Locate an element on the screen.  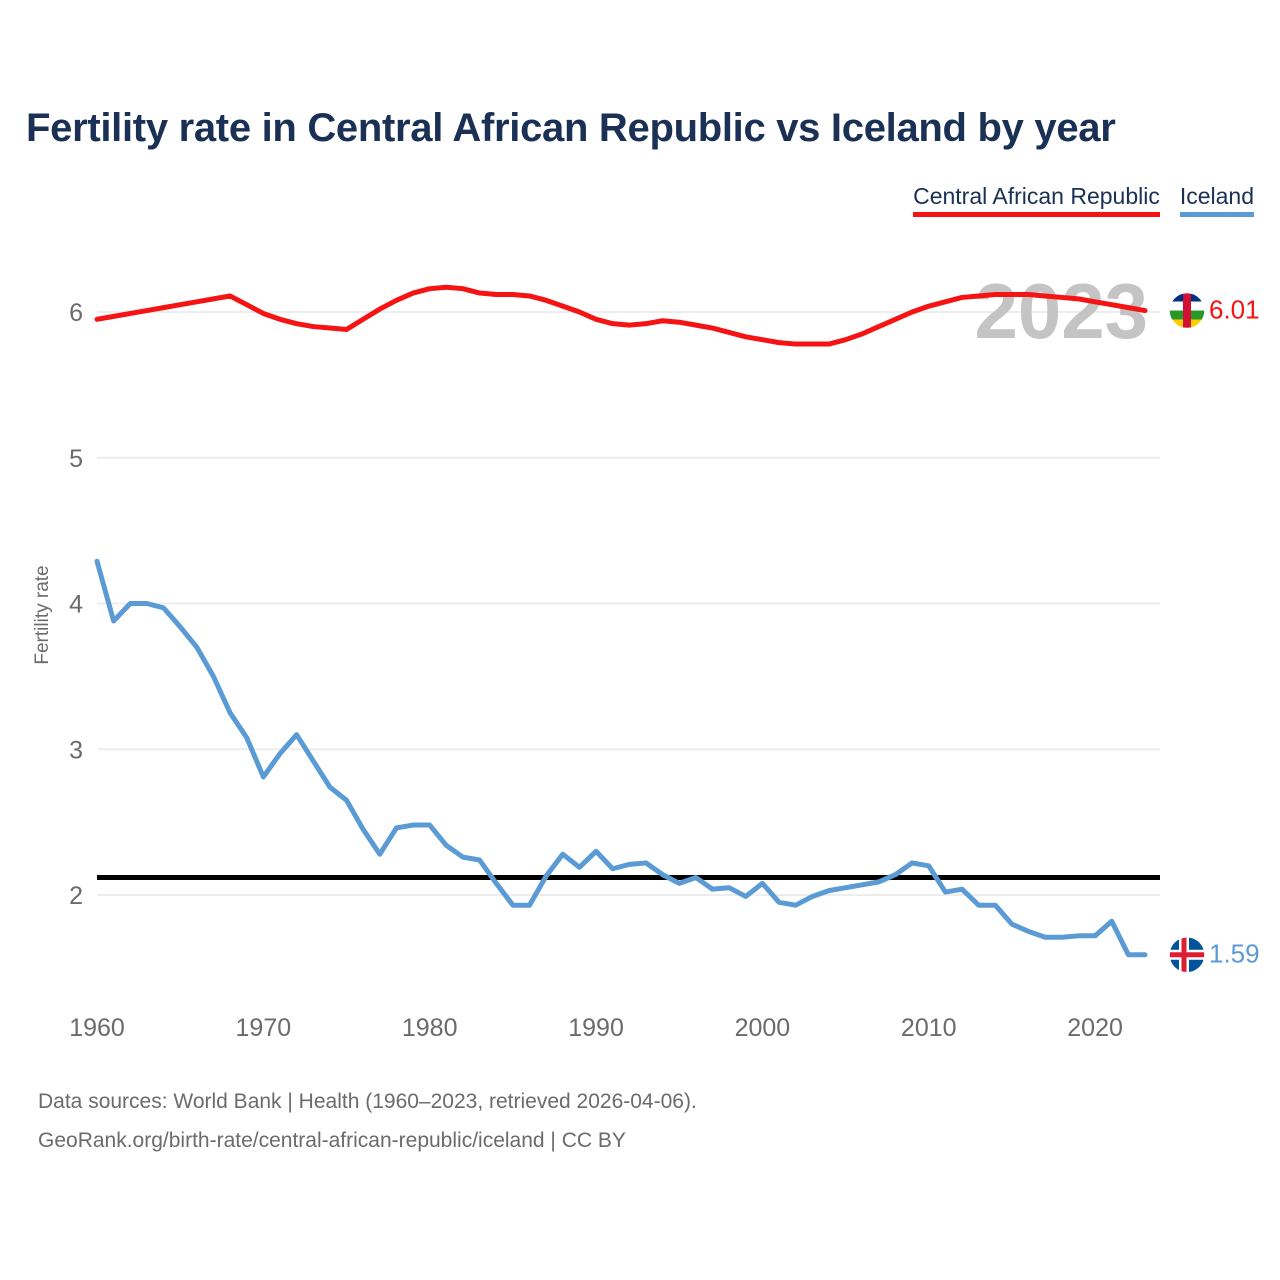
legend-item-iceland: Iceland is located at coordinates (1216, 199).